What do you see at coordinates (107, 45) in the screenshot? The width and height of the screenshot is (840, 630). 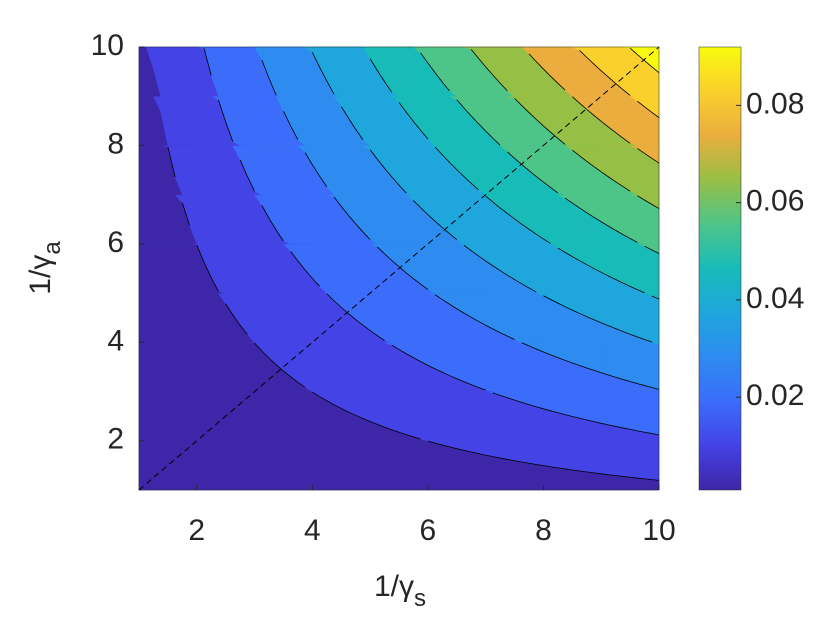 I see `y-tick-label: 10` at bounding box center [107, 45].